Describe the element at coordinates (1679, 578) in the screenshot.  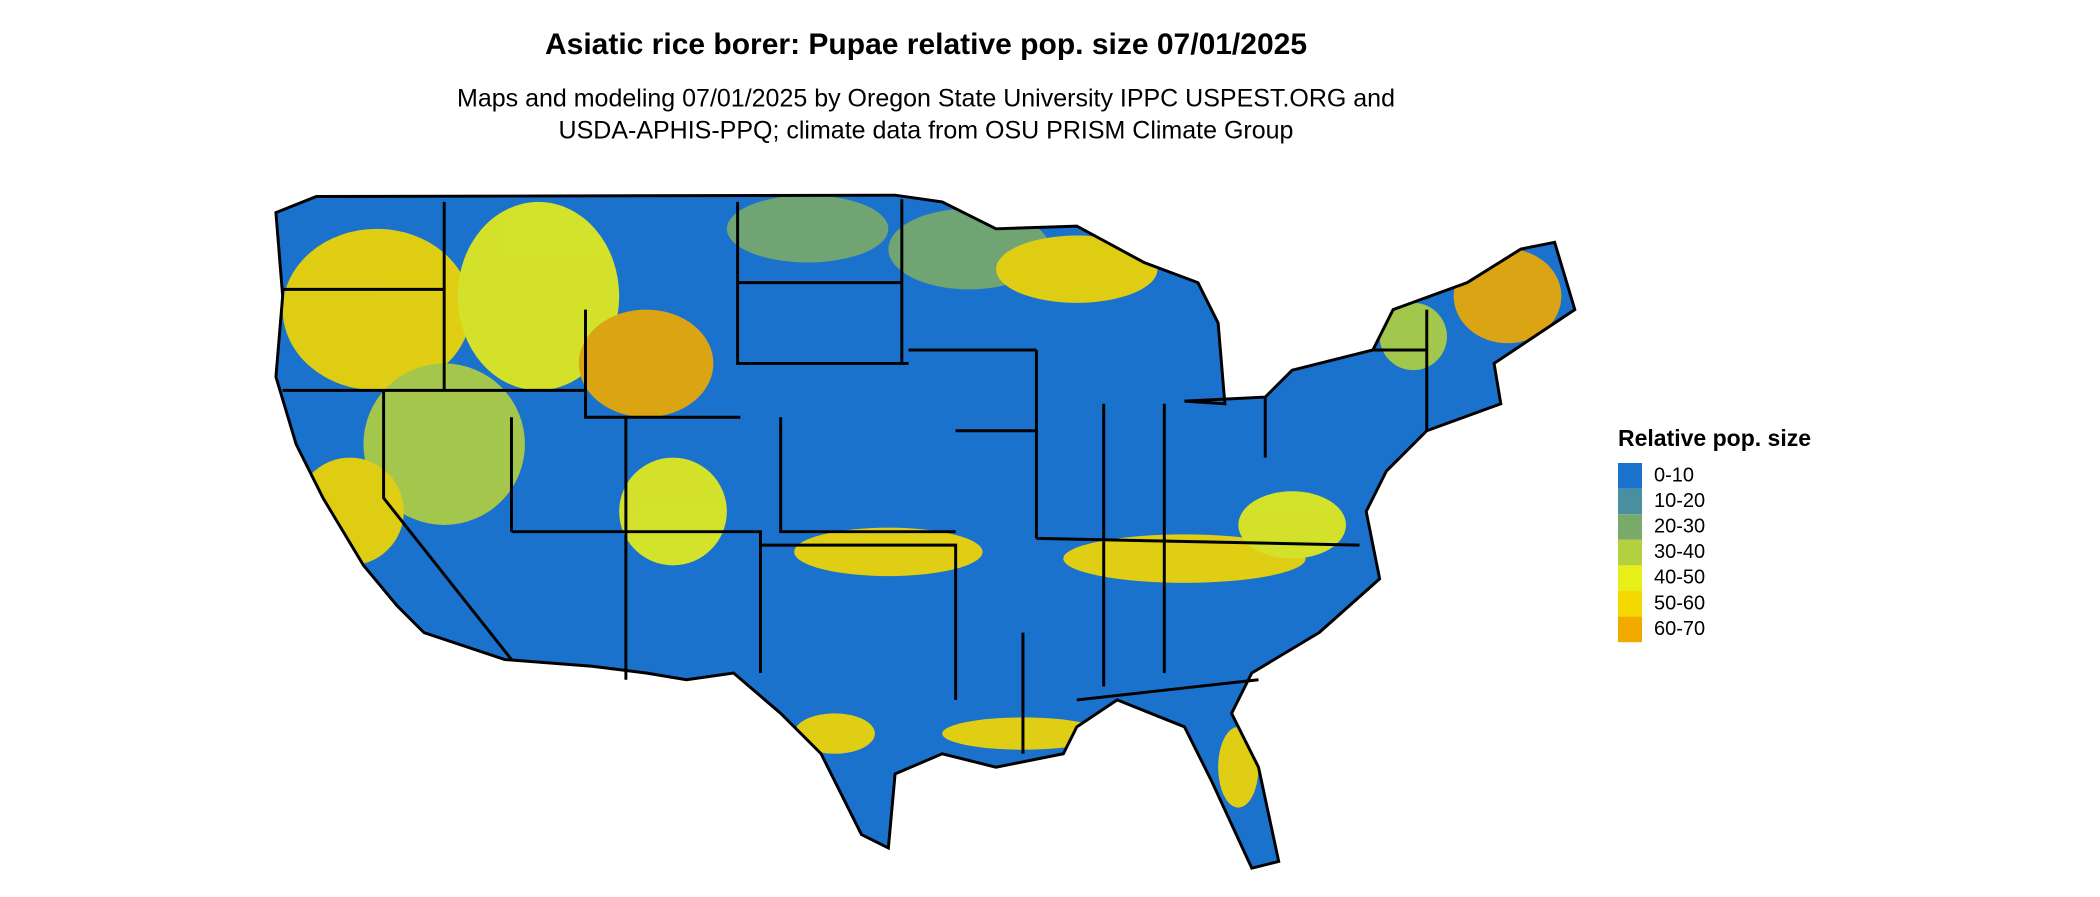
I see `legend-label: 40-50` at that location.